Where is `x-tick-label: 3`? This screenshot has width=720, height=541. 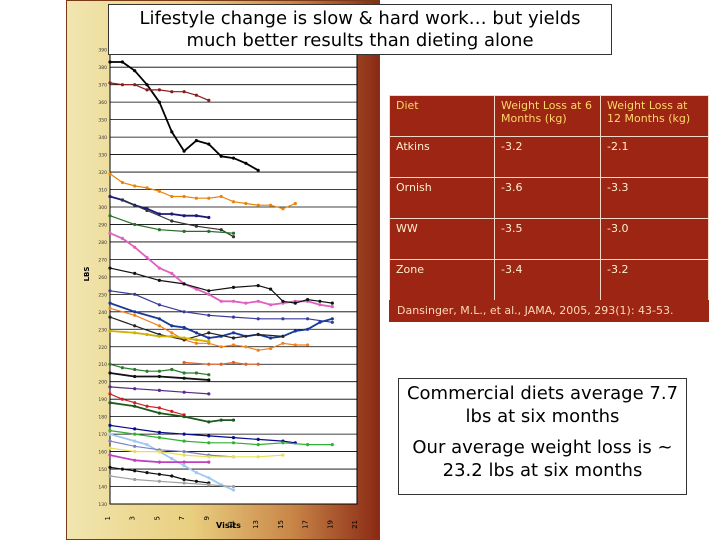
x-tick-label: 3 is located at coordinates (133, 518).